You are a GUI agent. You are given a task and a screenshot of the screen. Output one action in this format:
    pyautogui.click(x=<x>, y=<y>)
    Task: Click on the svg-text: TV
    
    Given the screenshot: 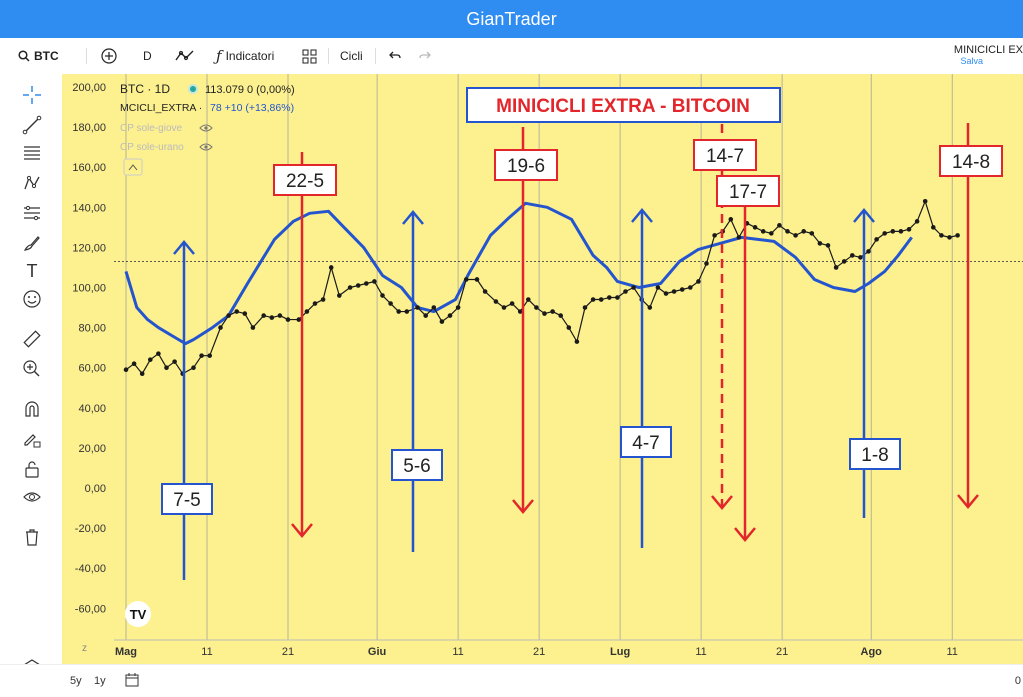 What is the action you would take?
    pyautogui.click(x=138, y=614)
    